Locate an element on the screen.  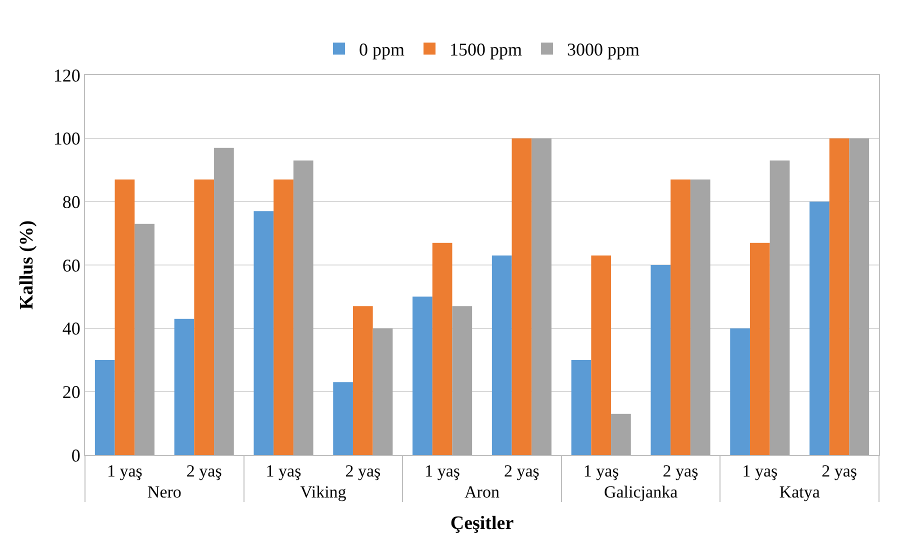
text: Viking is located at coordinates (323, 492).